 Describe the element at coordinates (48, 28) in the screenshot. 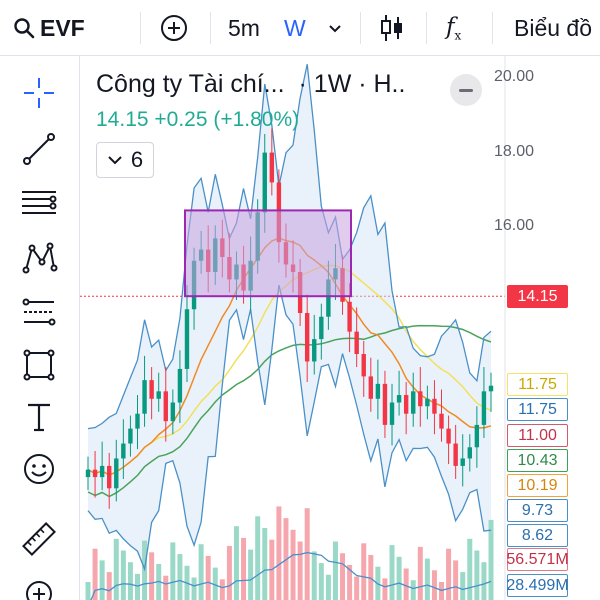

I see `symbol-search-button: EVF` at that location.